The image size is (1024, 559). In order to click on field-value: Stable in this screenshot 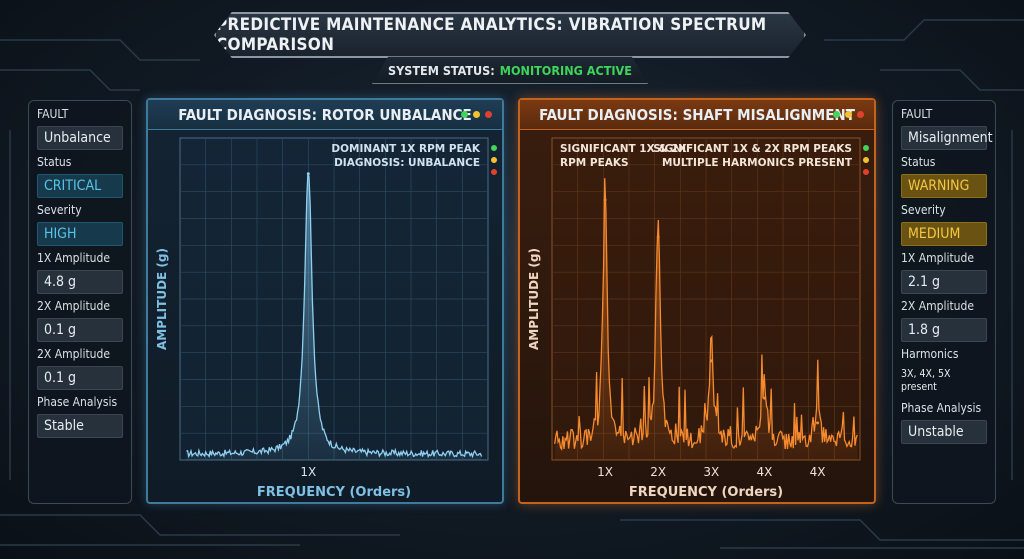, I will do `click(80, 426)`.